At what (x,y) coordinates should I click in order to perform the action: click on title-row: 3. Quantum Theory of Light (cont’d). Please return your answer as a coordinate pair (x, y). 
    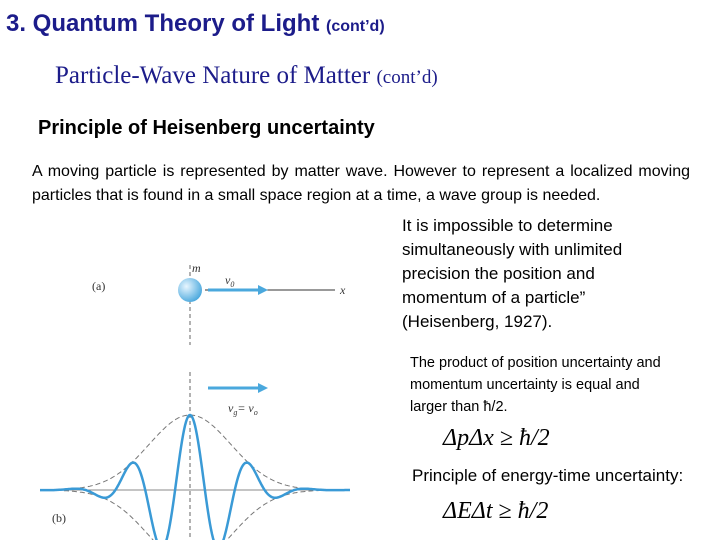
    Looking at the image, I should click on (195, 24).